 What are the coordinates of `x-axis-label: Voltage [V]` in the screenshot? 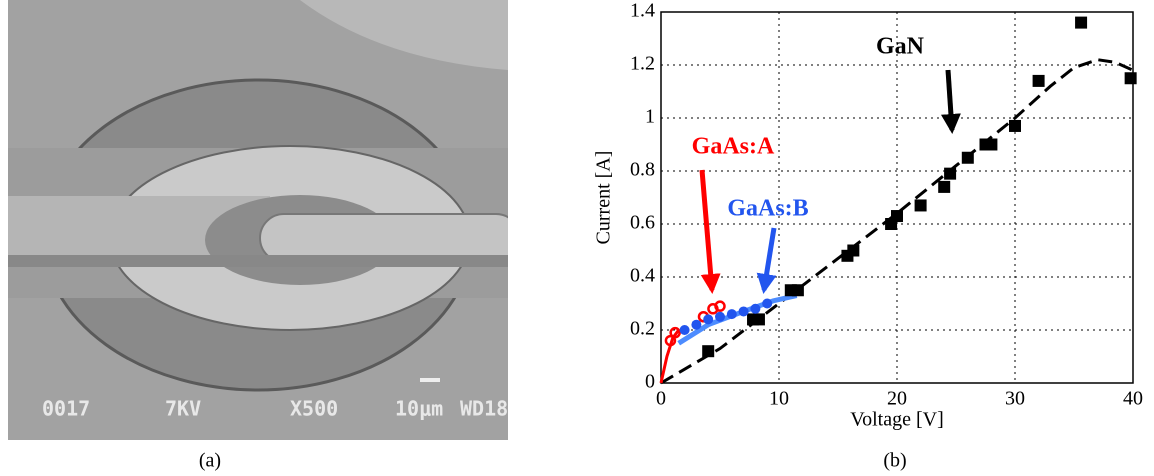 It's located at (897, 420).